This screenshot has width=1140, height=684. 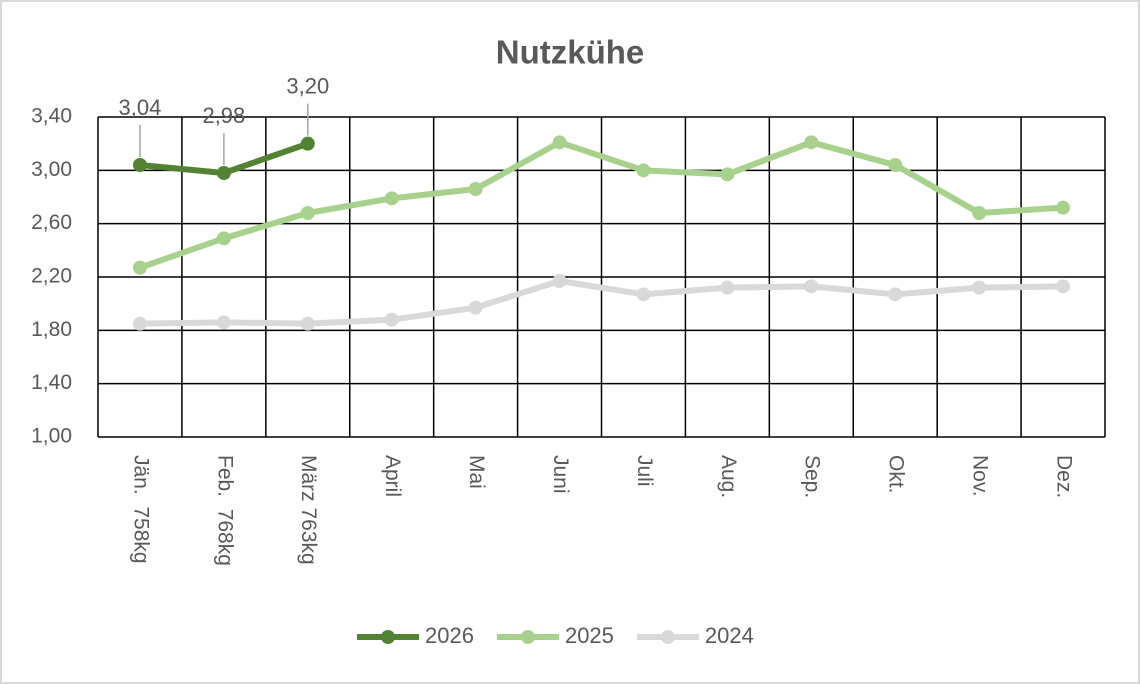 I want to click on chart-title: Nutzkühe, so click(x=570, y=52).